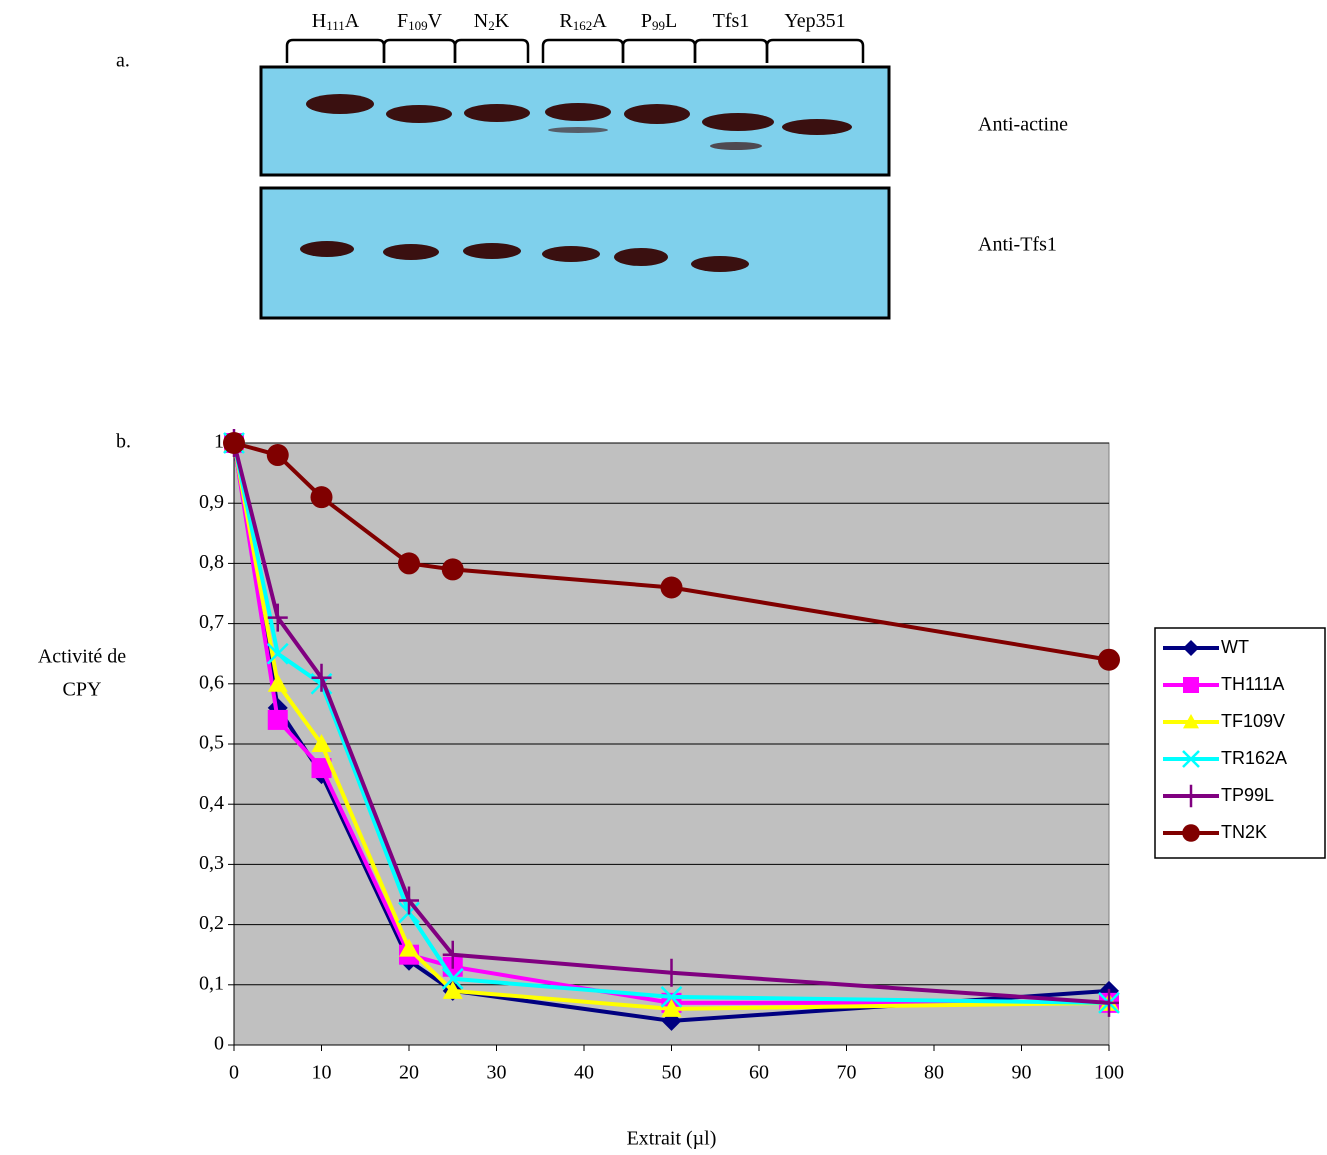 The image size is (1327, 1155). I want to click on lane-label-sub: 111, so click(335, 25).